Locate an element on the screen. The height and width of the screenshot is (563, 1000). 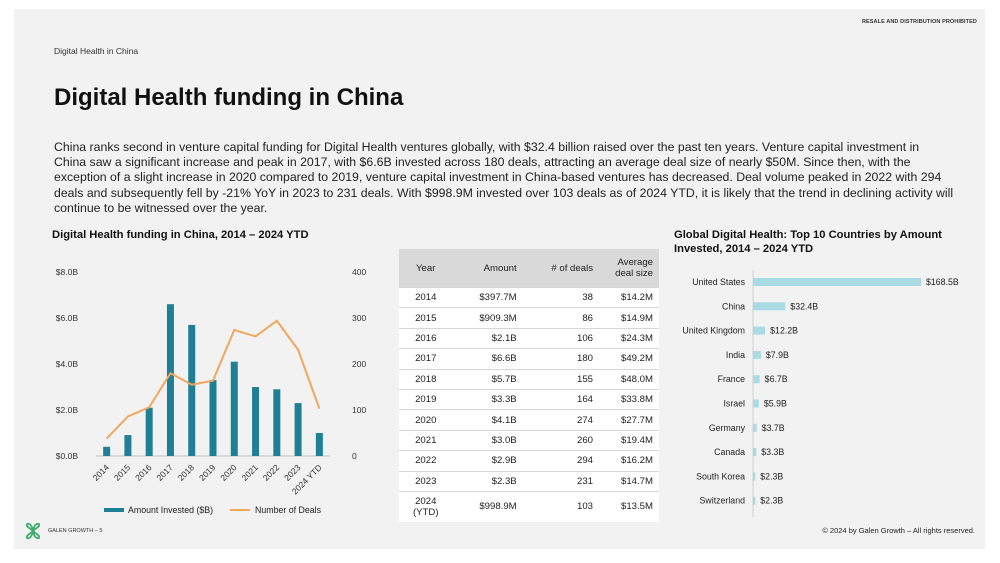
x-tick-label: 2015 is located at coordinates (122, 472).